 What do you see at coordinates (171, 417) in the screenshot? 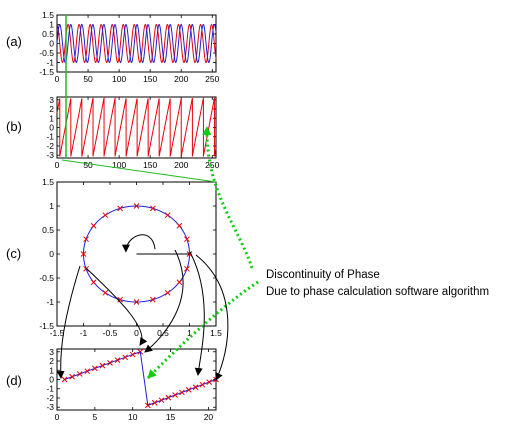
I see `x-tick-label-d: 15` at bounding box center [171, 417].